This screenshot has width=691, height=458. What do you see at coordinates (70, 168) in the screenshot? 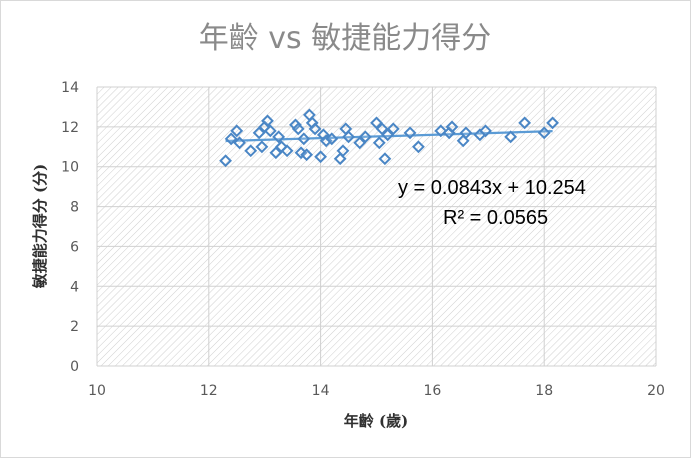
I see `y-tick-label: 10` at bounding box center [70, 168].